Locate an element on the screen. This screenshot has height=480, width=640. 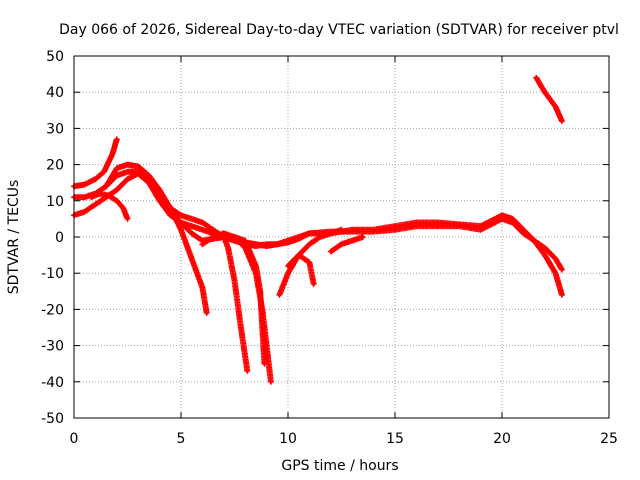
y-axis-label: SDTVAR / TECUs is located at coordinates (14, 237).